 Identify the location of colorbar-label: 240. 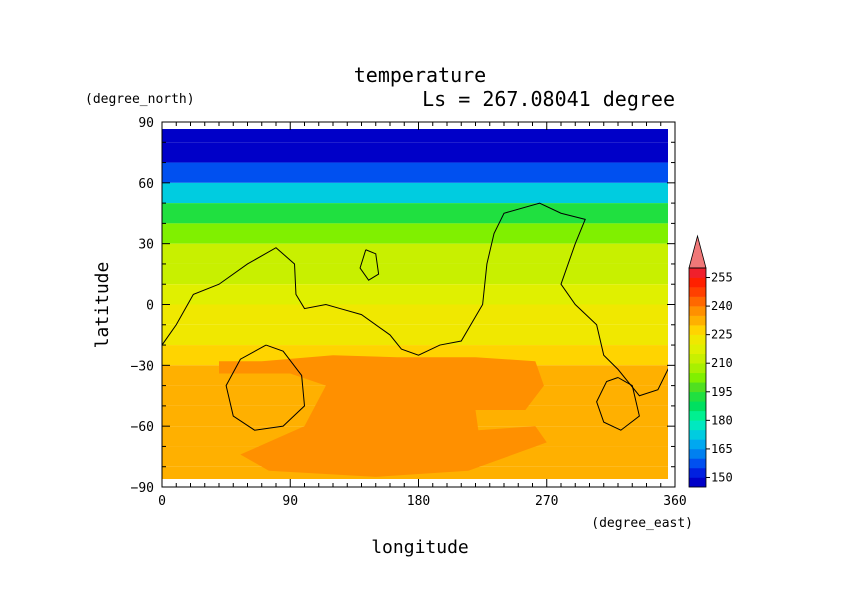
(722, 306).